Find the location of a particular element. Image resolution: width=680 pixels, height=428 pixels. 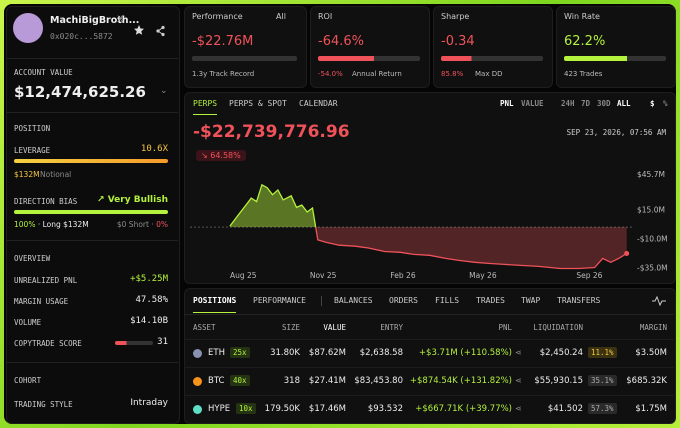

column-header: VALUE is located at coordinates (334, 327).